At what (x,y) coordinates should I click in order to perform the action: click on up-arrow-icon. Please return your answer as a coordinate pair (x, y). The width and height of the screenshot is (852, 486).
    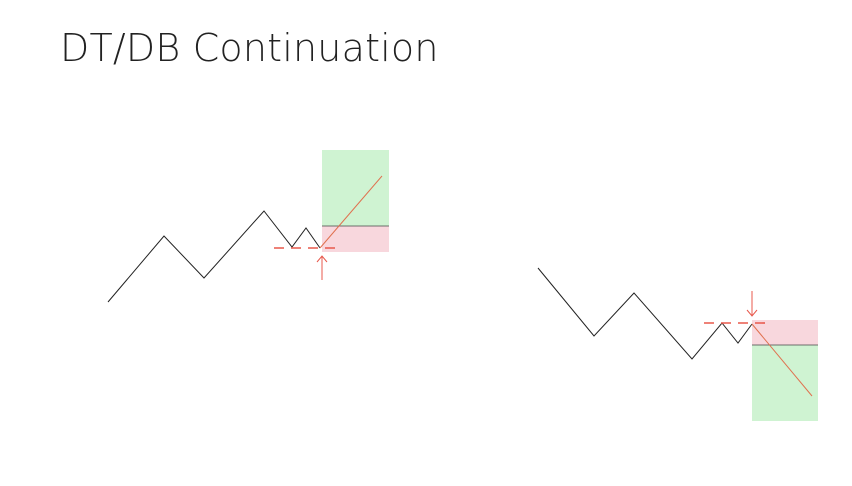
    Looking at the image, I should click on (322, 267).